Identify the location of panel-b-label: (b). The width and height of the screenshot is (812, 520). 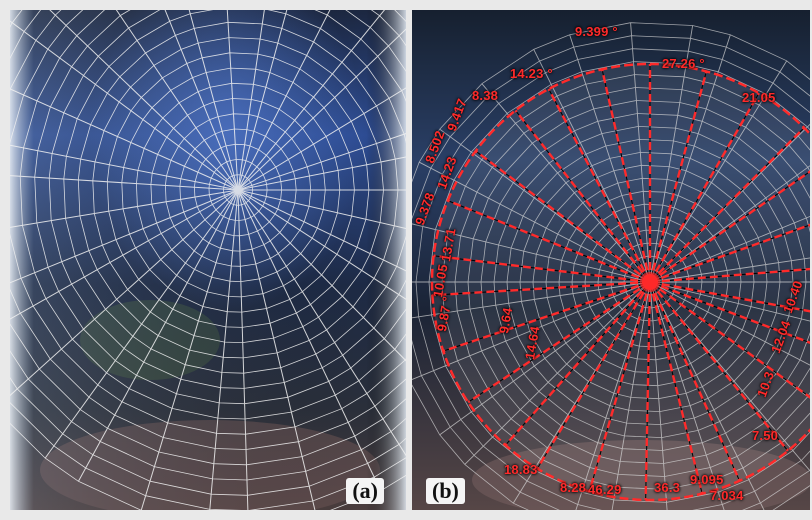
(445, 491).